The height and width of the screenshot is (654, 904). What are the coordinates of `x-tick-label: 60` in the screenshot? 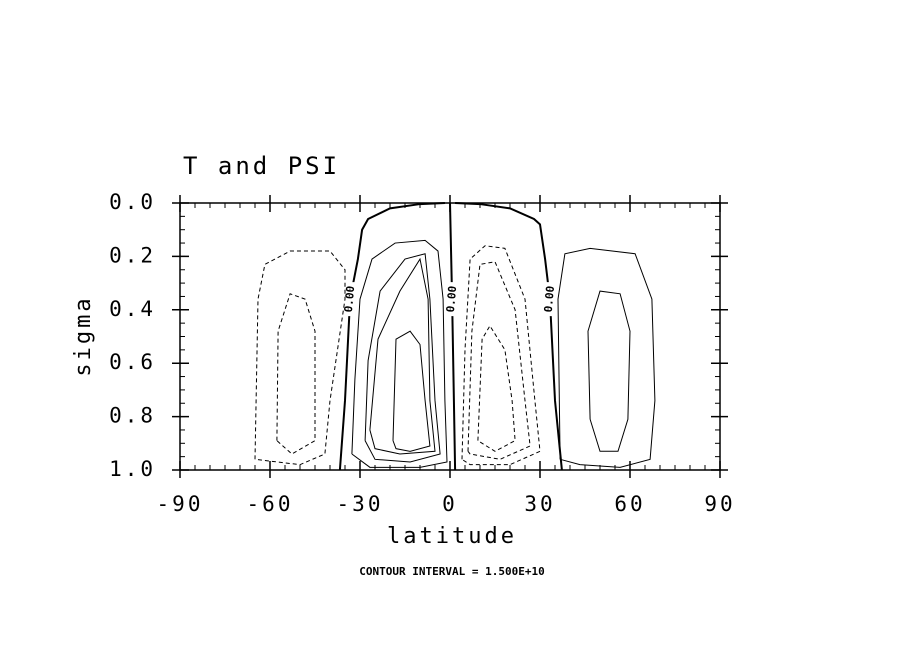 It's located at (629, 504).